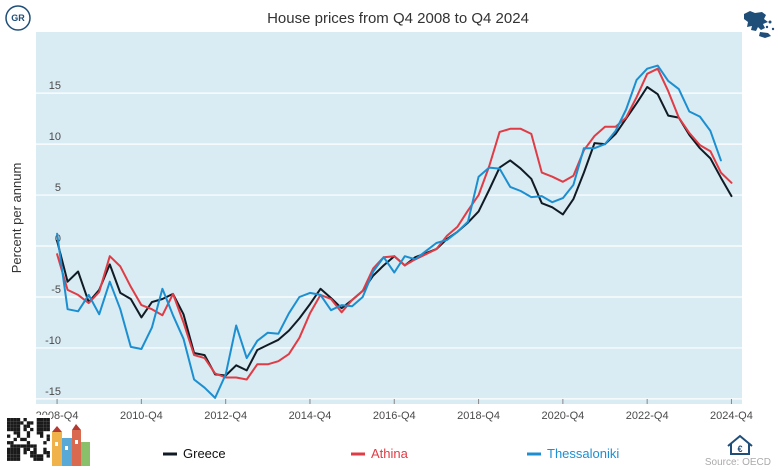  Describe the element at coordinates (16, 218) in the screenshot. I see `y-axis-label: Percent per annum` at that location.